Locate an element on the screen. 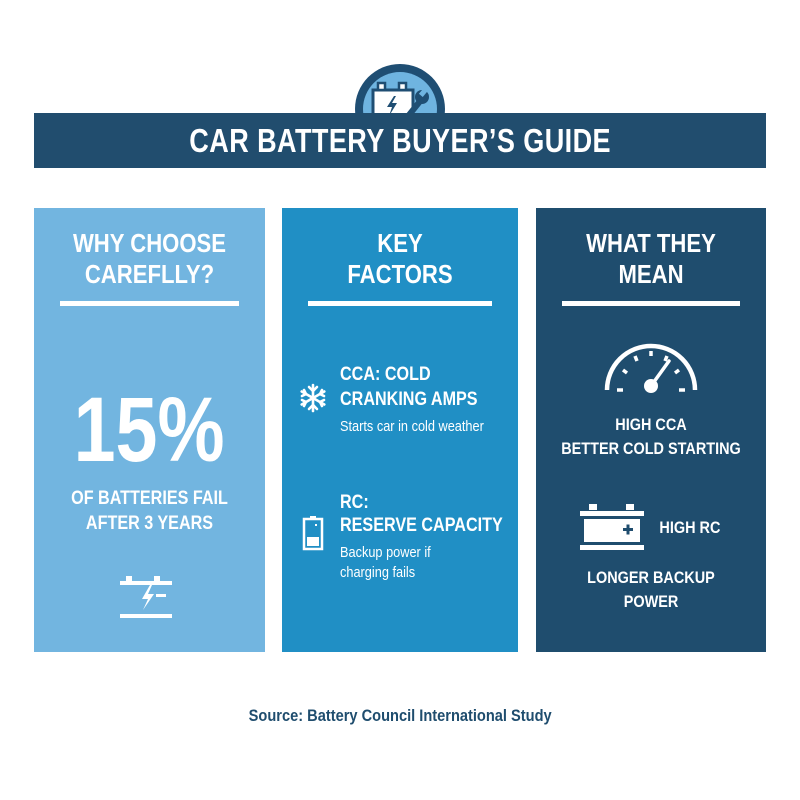 The height and width of the screenshot is (800, 800). meaning-label: HIGH RC is located at coordinates (690, 527).